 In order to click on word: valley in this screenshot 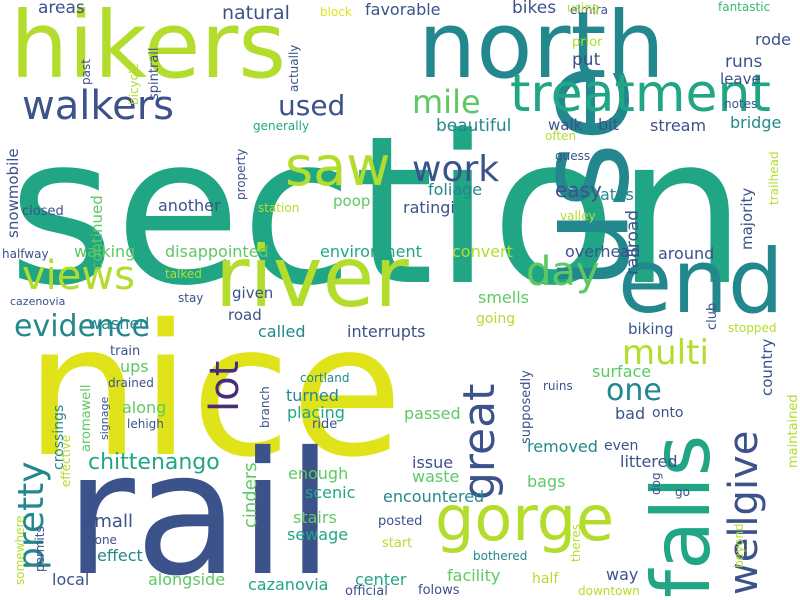, I will do `click(578, 216)`.